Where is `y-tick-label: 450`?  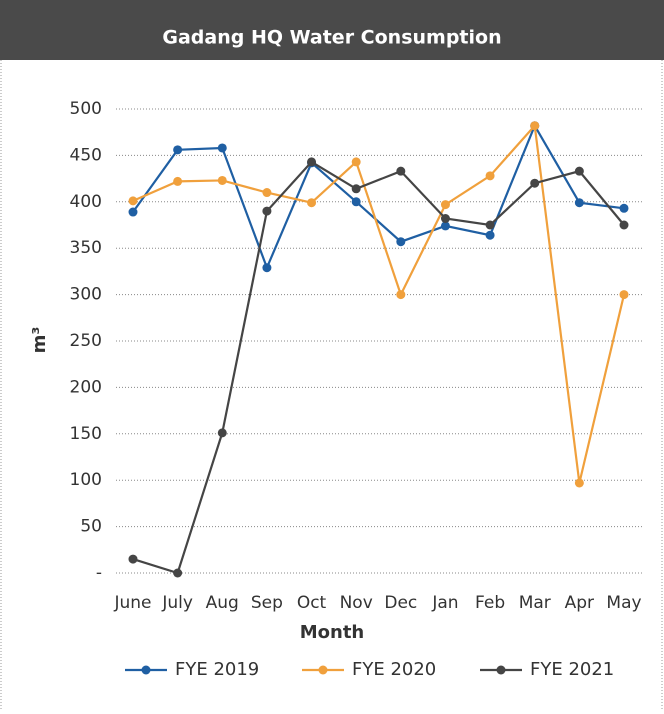
y-tick-label: 450 is located at coordinates (86, 155).